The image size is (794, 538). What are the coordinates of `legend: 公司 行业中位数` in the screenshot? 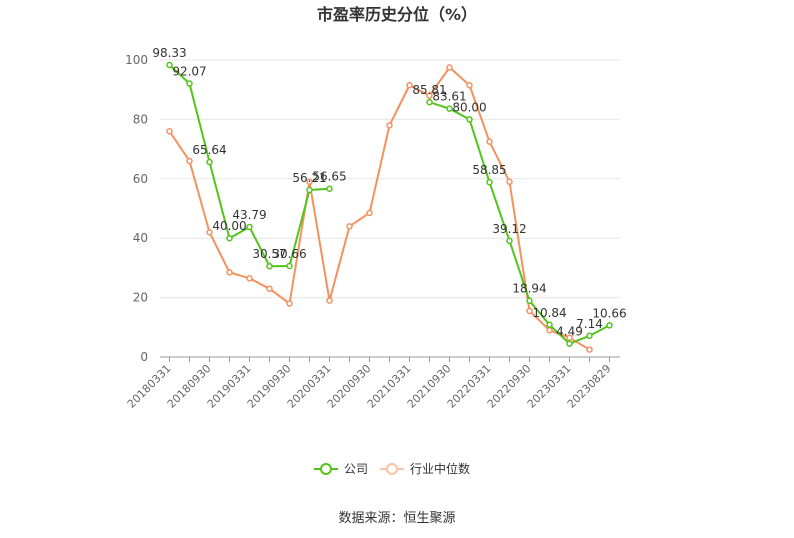 It's located at (392, 468).